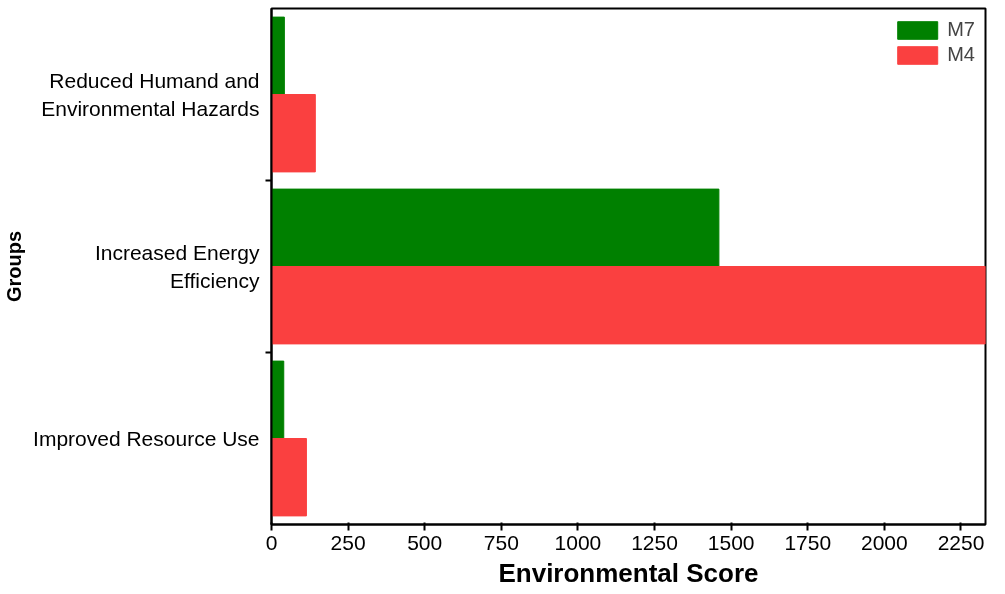  I want to click on x-tick-label: 2250, so click(961, 542).